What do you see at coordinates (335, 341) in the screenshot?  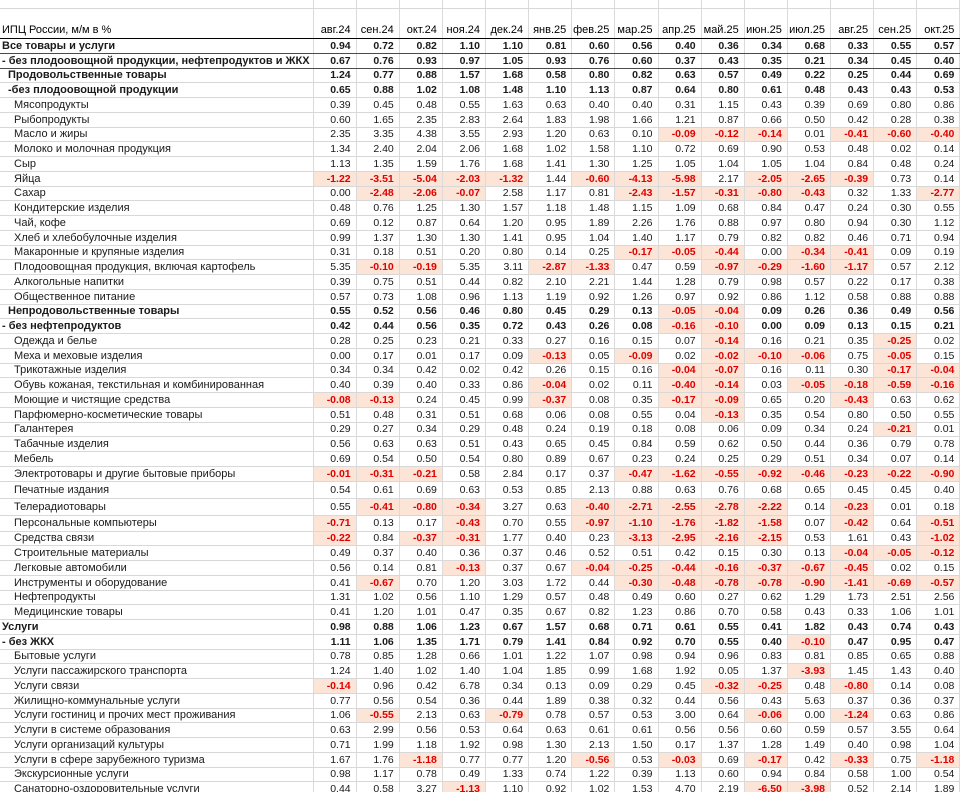 I see `cell-value: 0.28` at bounding box center [335, 341].